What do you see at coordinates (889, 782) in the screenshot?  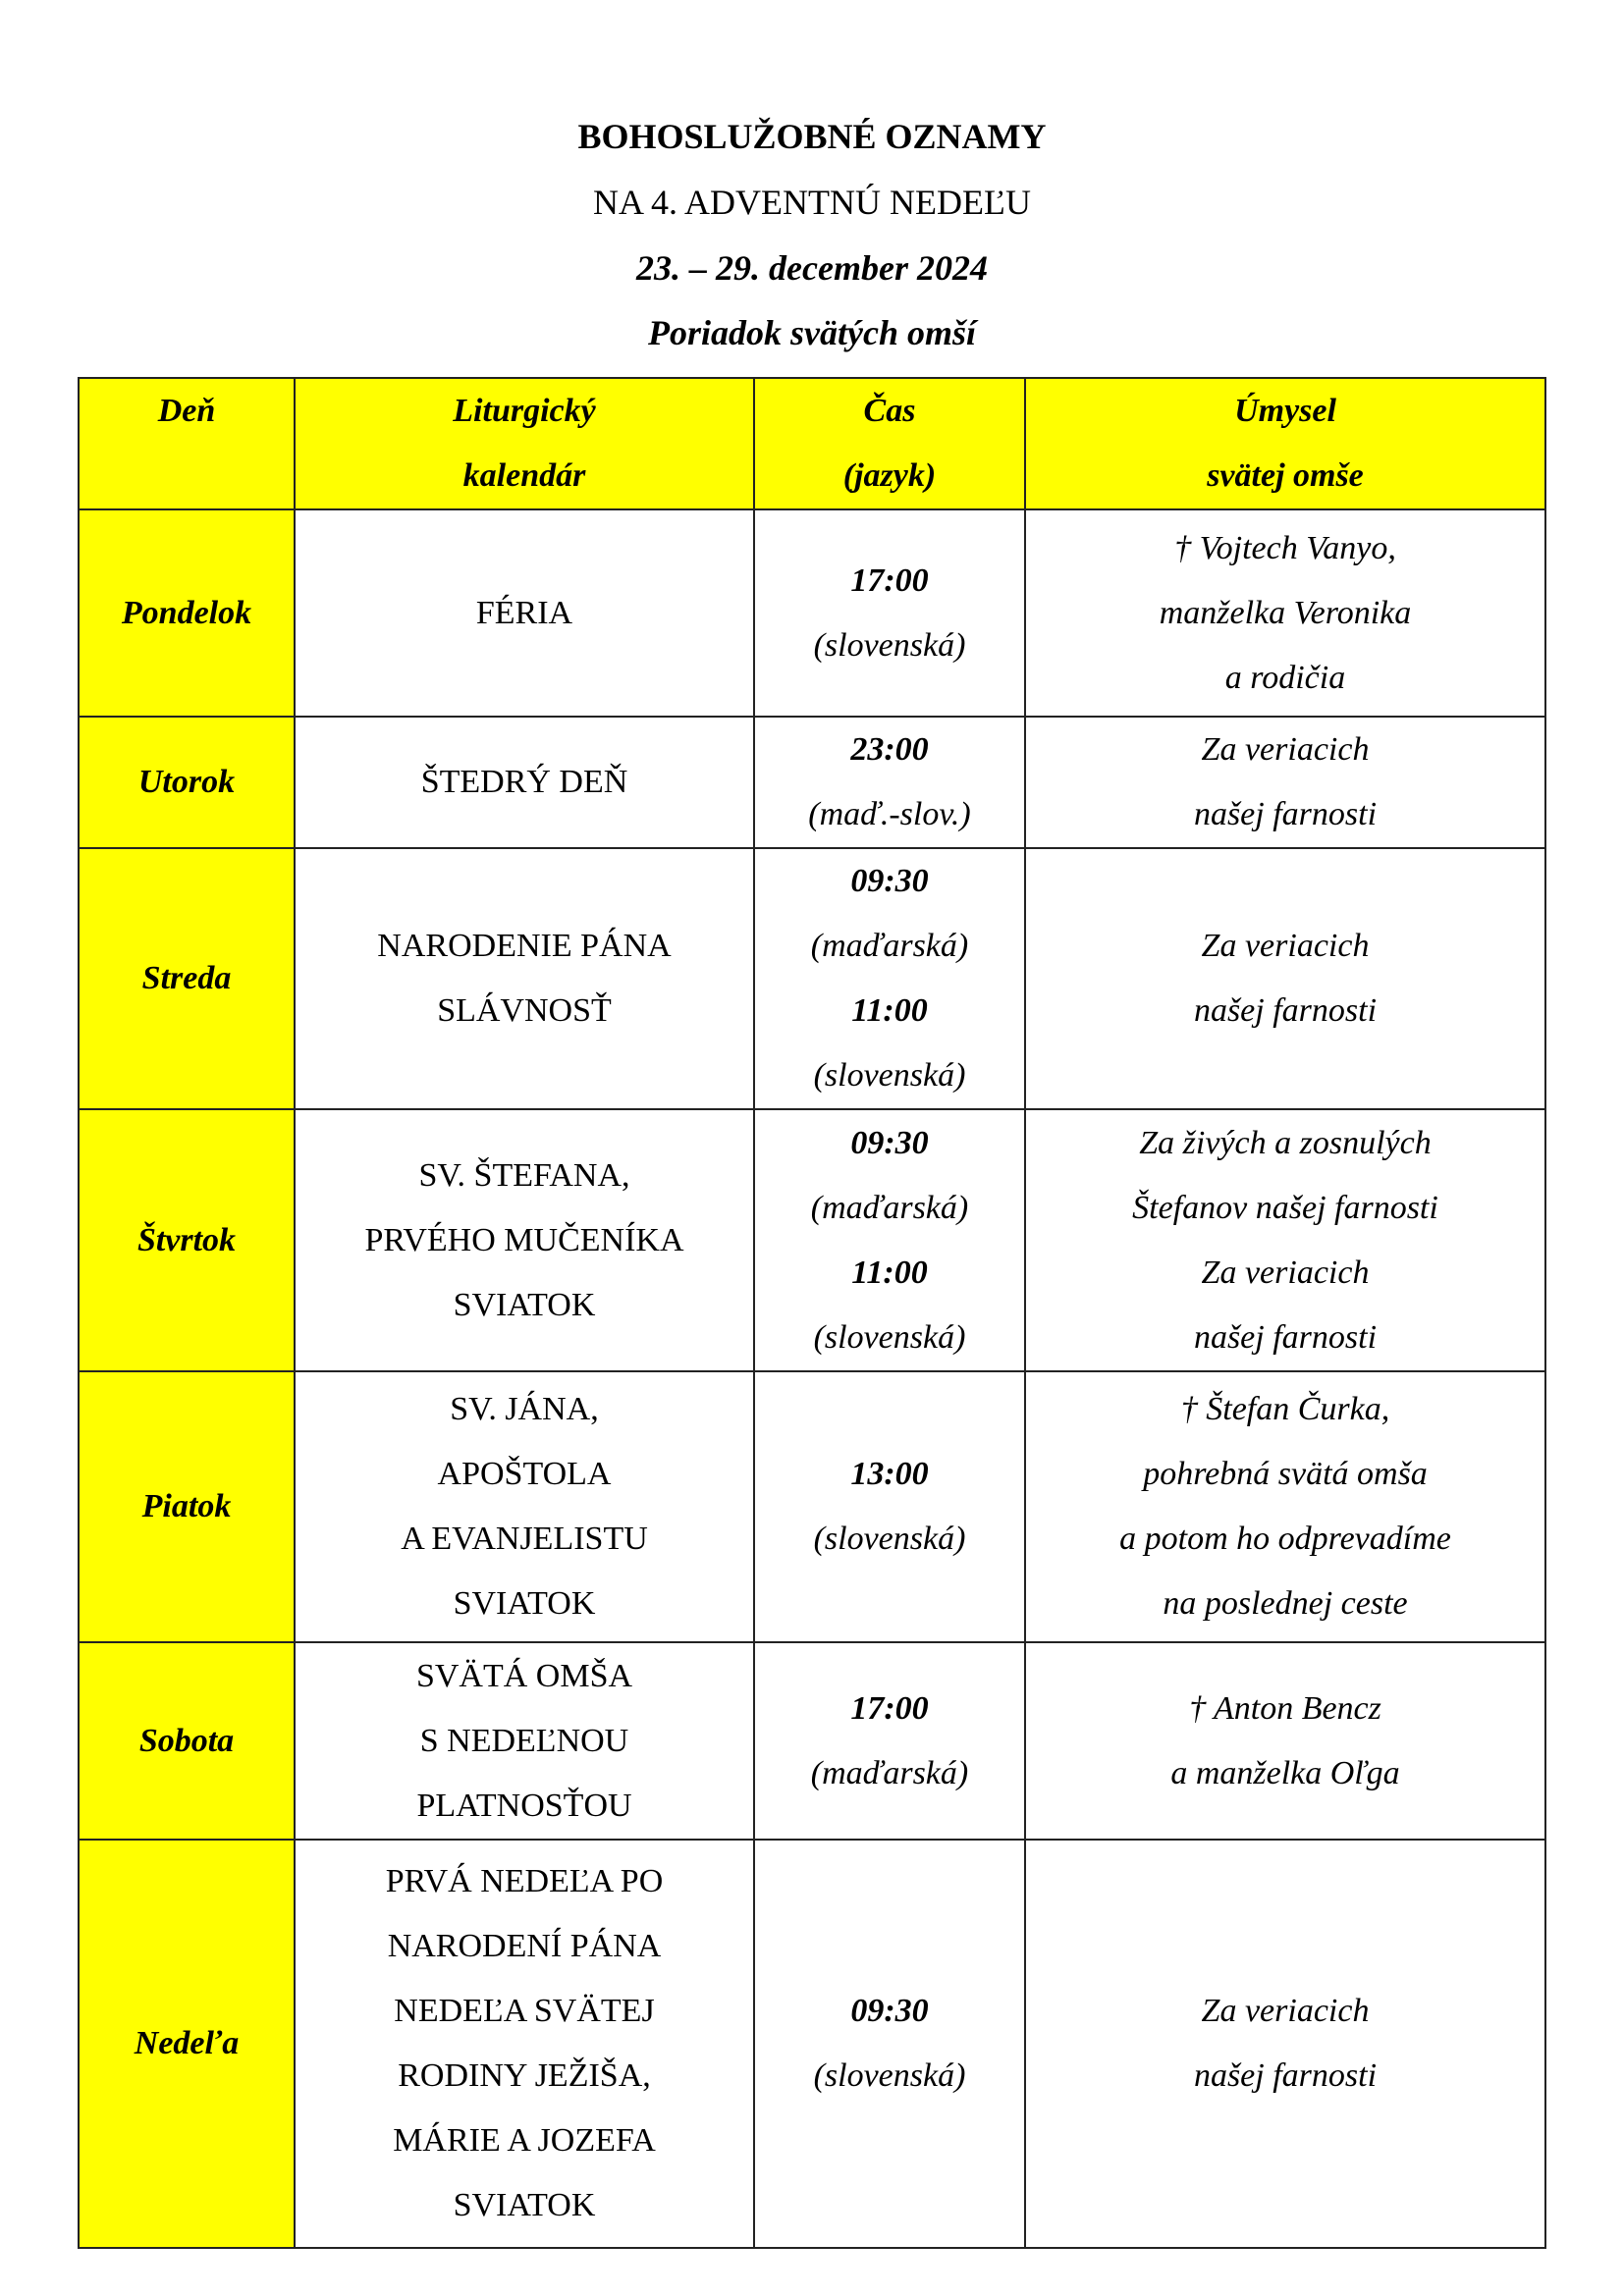 I see `time-cell: 23:00 (maď.-slov.)` at bounding box center [889, 782].